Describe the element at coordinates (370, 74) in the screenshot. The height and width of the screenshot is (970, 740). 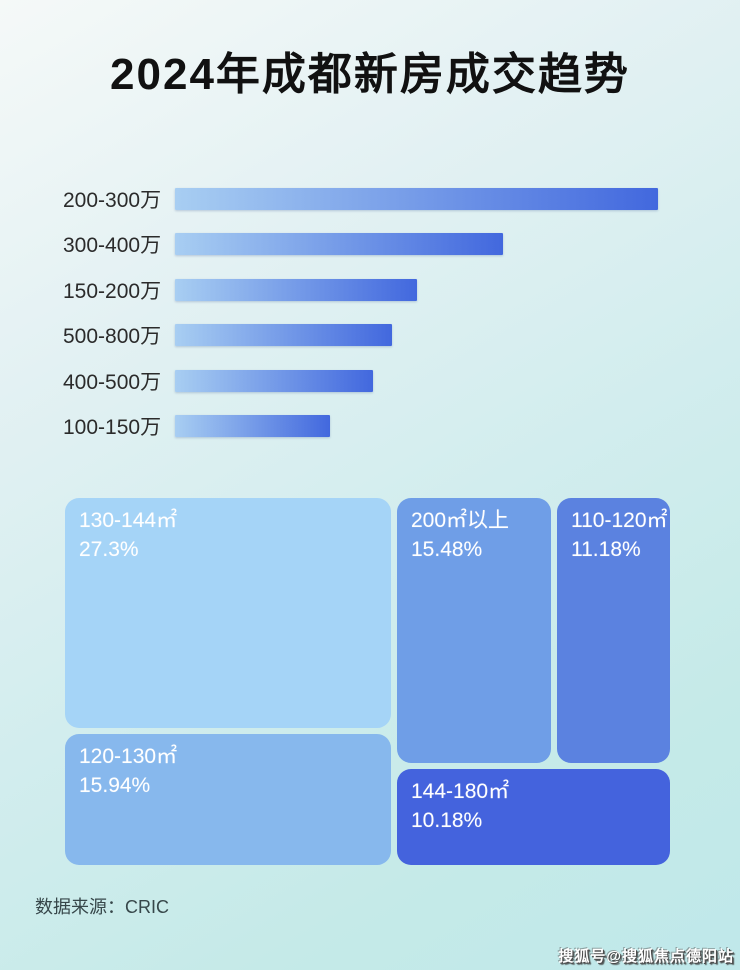
I see `page-title: 2024年成都新房成交趋势` at that location.